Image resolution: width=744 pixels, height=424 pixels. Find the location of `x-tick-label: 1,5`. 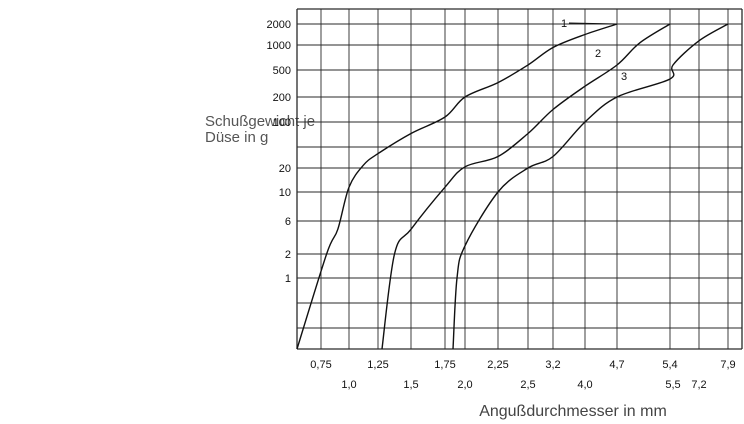

x-tick-label: 1,5 is located at coordinates (410, 385).